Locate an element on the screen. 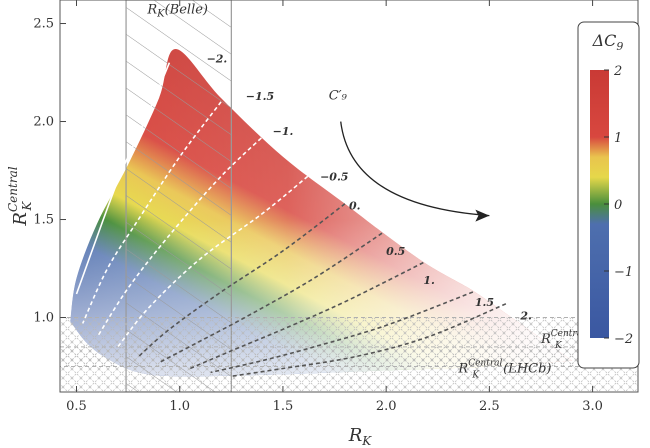  y-tick-label: 2.0 is located at coordinates (43, 122).